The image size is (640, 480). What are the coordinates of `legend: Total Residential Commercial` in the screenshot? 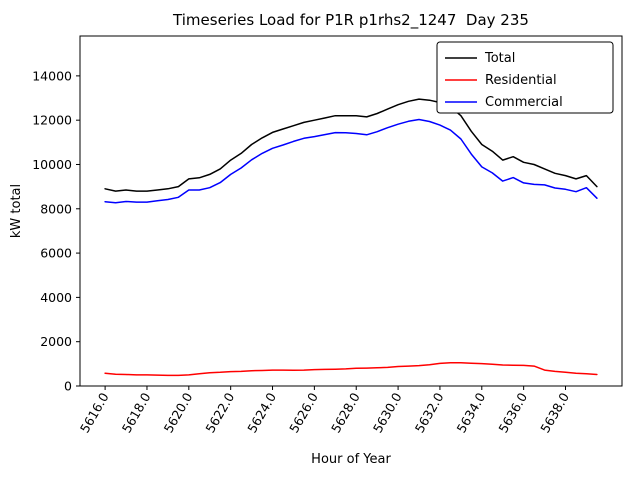 It's located at (525, 77).